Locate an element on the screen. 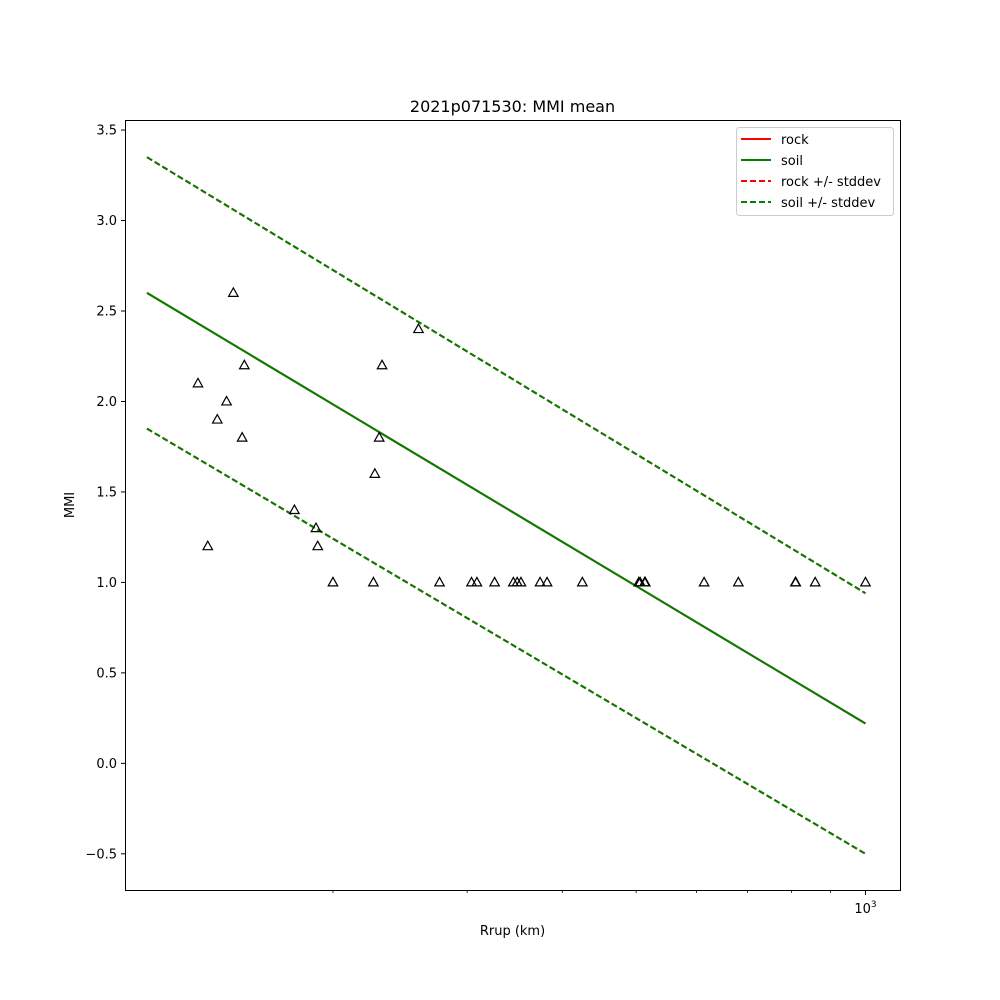 Image resolution: width=1000 pixels, height=1000 pixels. y-tick-label: 3.5 is located at coordinates (106, 131).